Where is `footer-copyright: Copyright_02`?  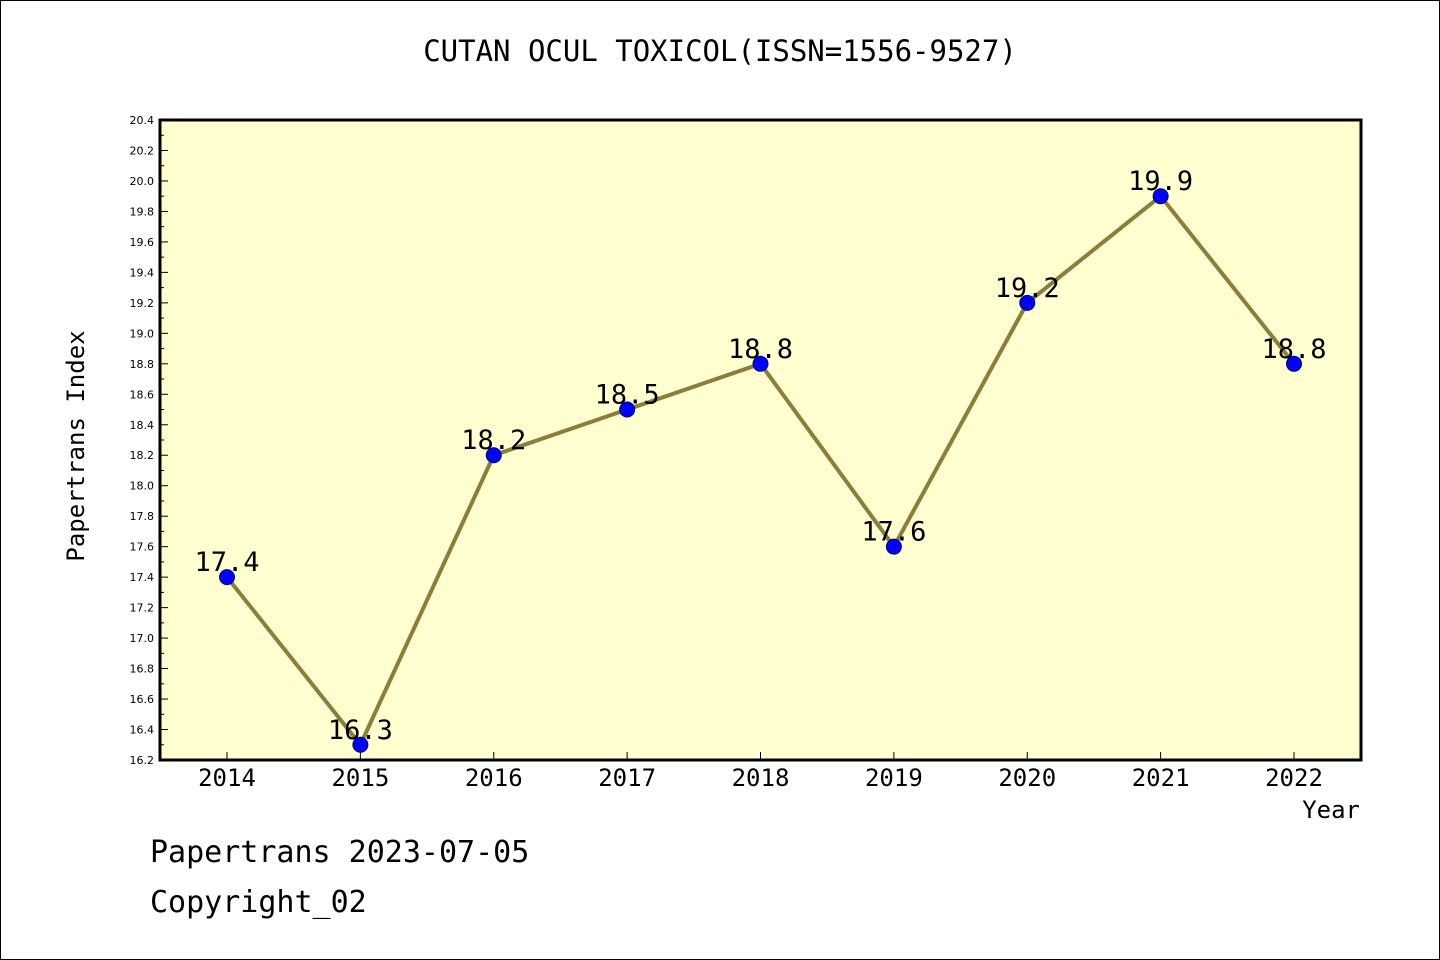 footer-copyright: Copyright_02 is located at coordinates (258, 902).